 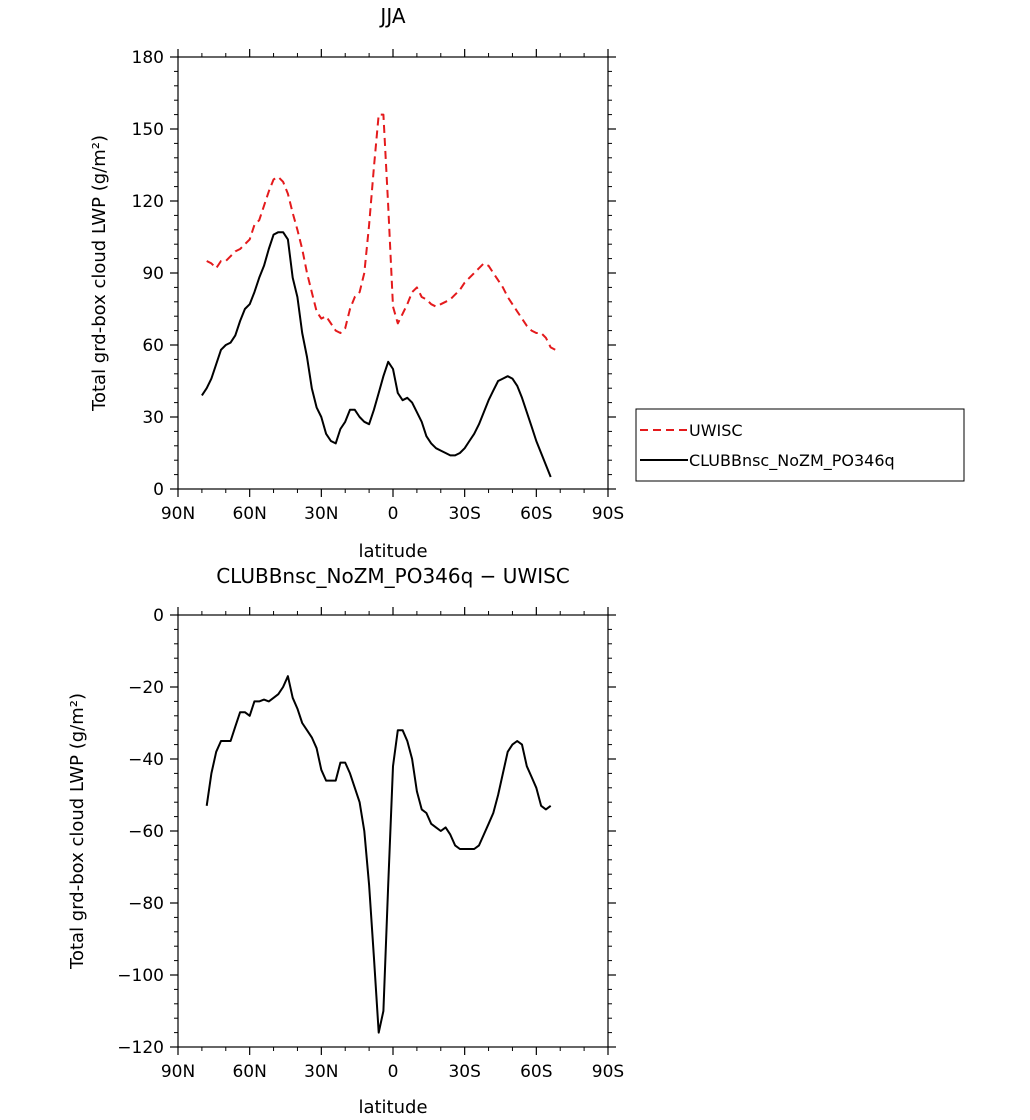 I want to click on top-y-tick-labels: 0 30 60 90 120 150 180, so click(x=148, y=274).